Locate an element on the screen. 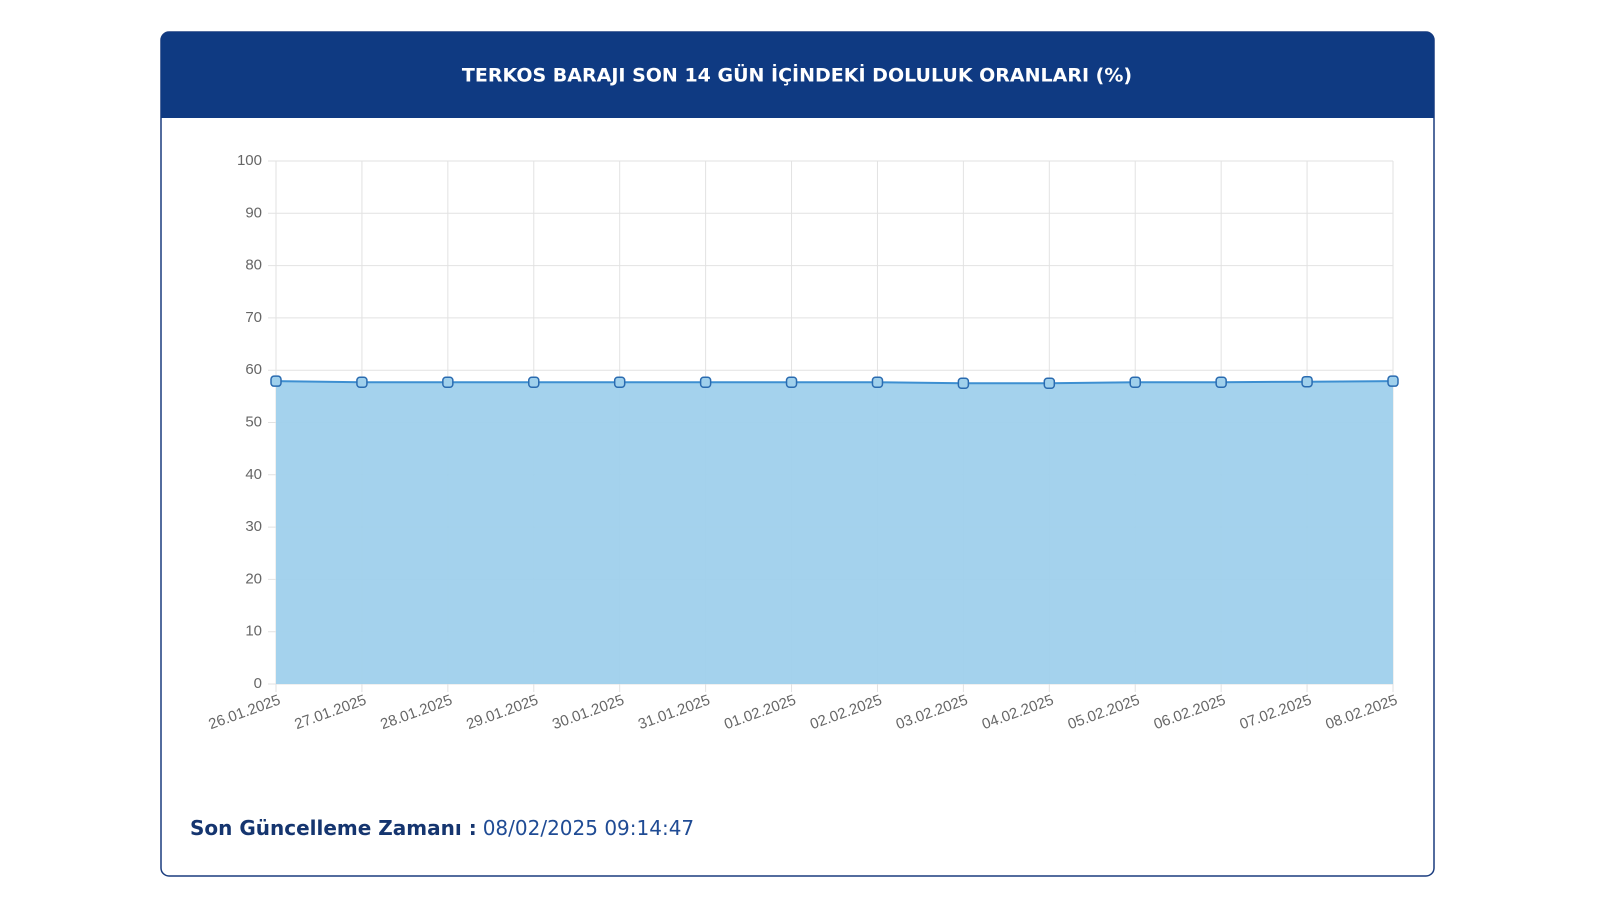  y-tick-label: 20 is located at coordinates (253, 578).